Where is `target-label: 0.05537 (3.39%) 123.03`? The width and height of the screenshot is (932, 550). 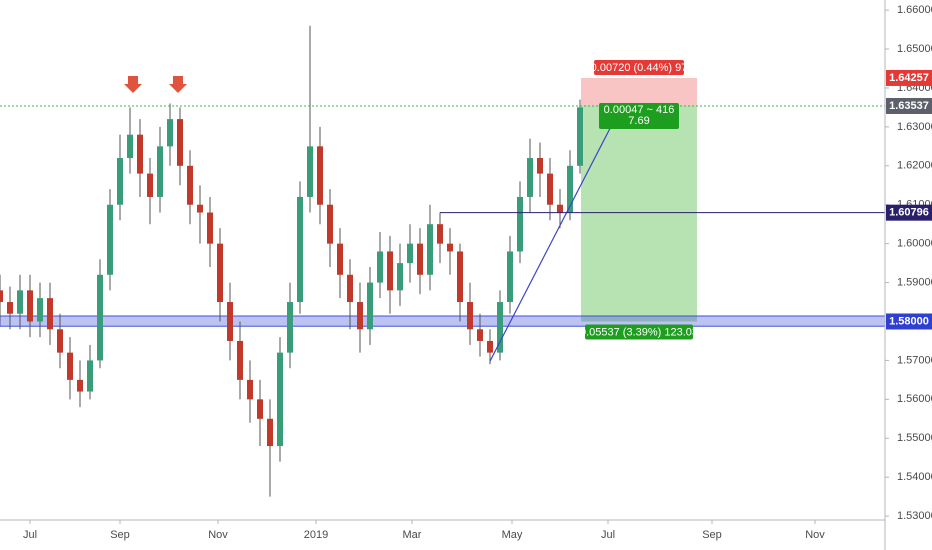 target-label: 0.05537 (3.39%) 123.03 is located at coordinates (639, 332).